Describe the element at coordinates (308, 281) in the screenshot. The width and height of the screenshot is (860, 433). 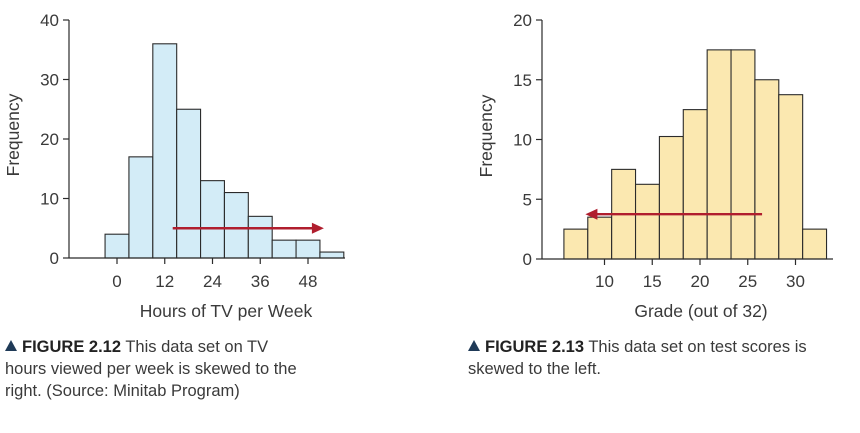
I see `chart-1-x-tick-label-4: 48` at that location.